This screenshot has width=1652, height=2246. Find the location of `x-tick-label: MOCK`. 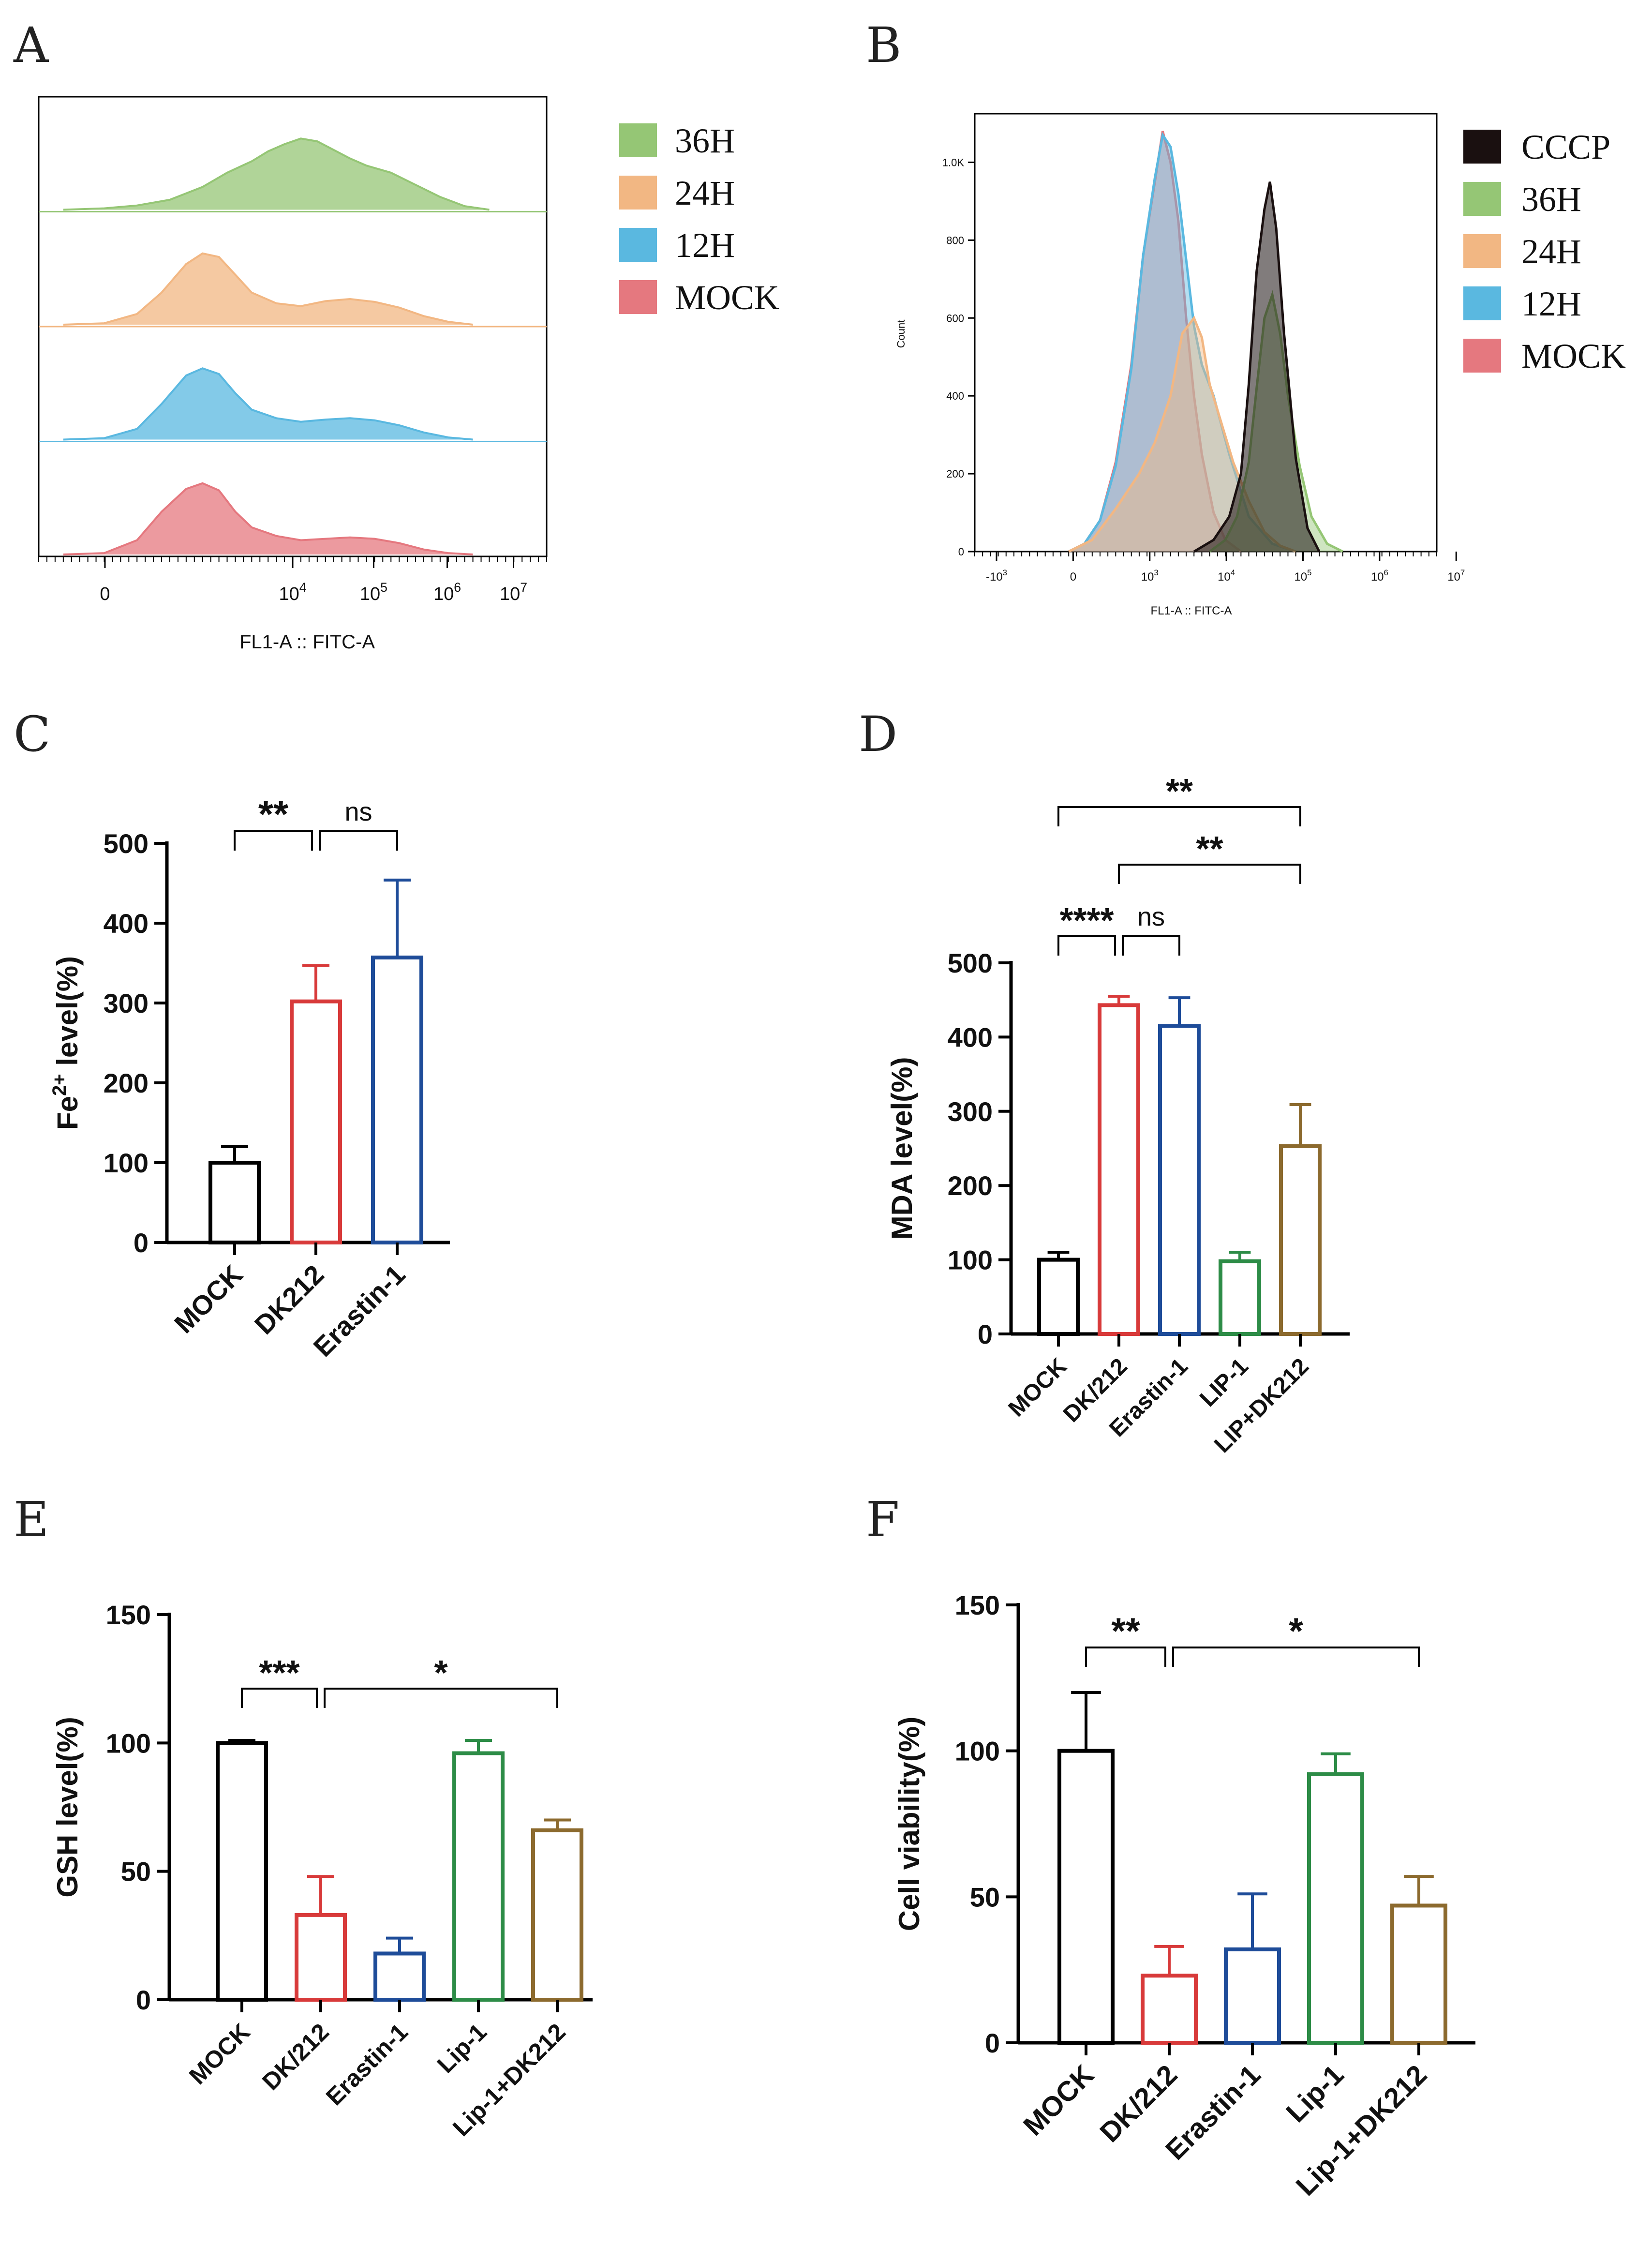

x-tick-label: MOCK is located at coordinates (1058, 2100).